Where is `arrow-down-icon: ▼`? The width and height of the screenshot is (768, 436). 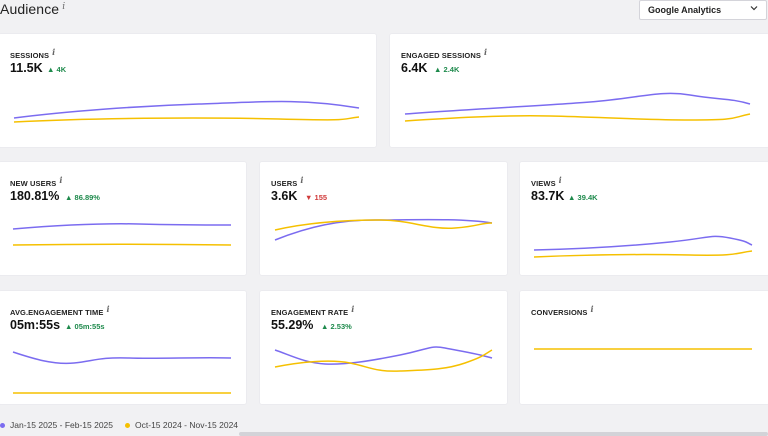 arrow-down-icon: ▼ is located at coordinates (309, 197).